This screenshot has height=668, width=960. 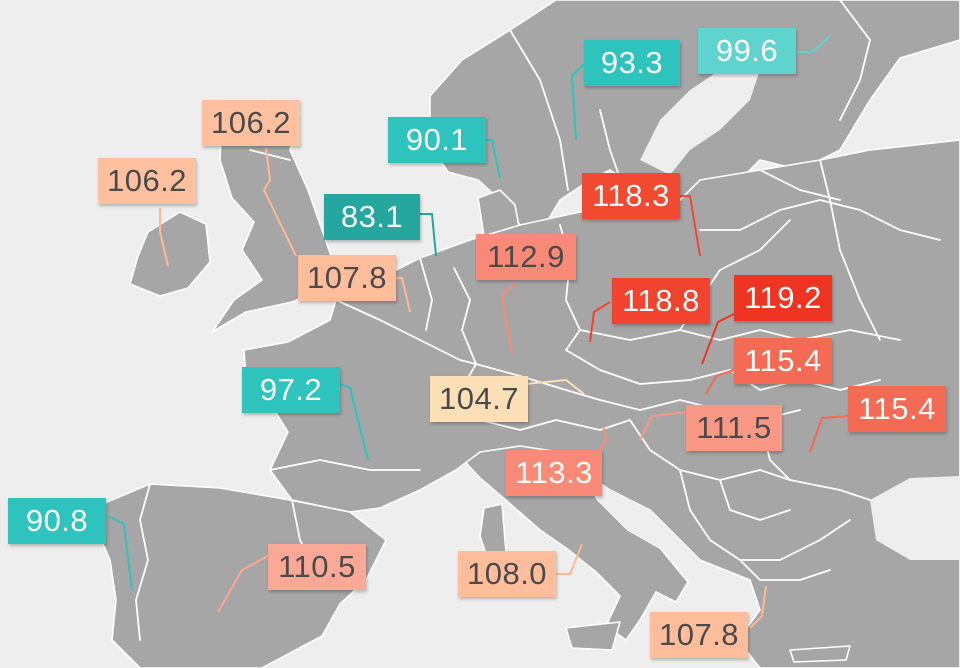 I want to click on value-label-belgium: 107.8, so click(x=347, y=278).